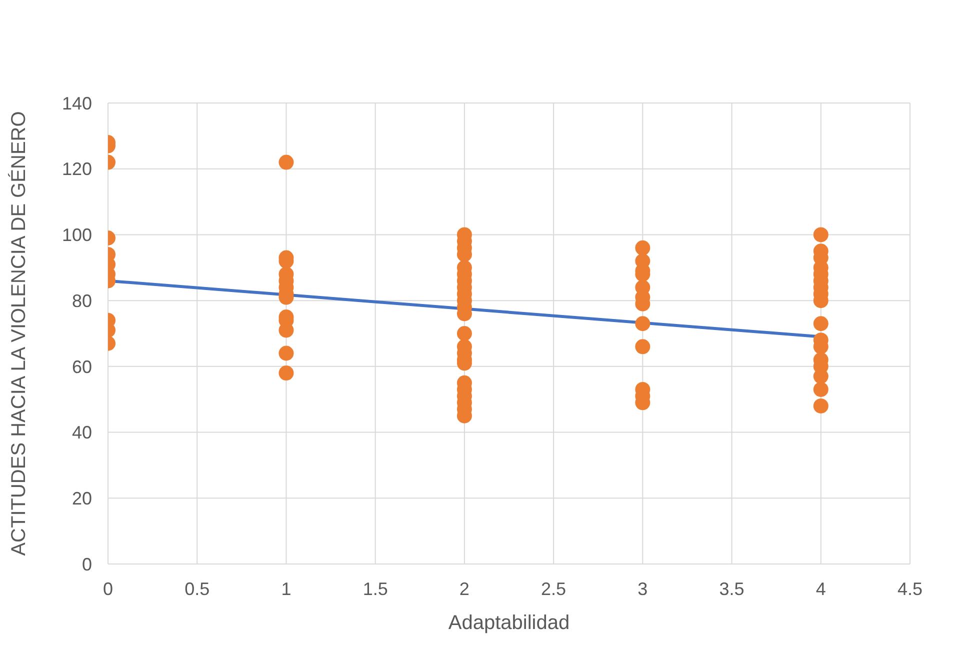 The image size is (953, 662). Describe the element at coordinates (821, 588) in the screenshot. I see `x-tick-label: 4` at that location.